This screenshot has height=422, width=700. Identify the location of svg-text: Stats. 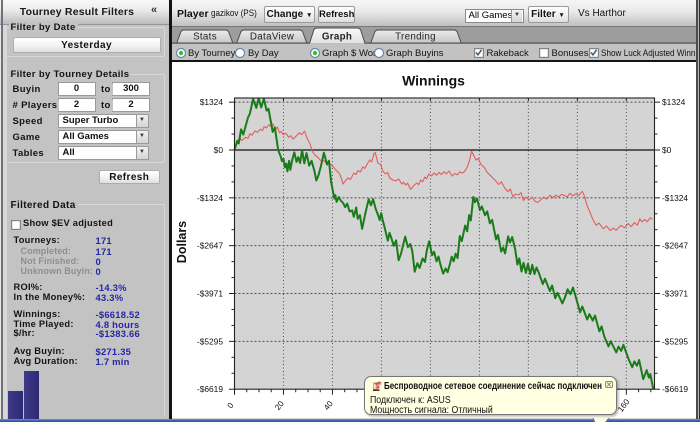
(205, 36).